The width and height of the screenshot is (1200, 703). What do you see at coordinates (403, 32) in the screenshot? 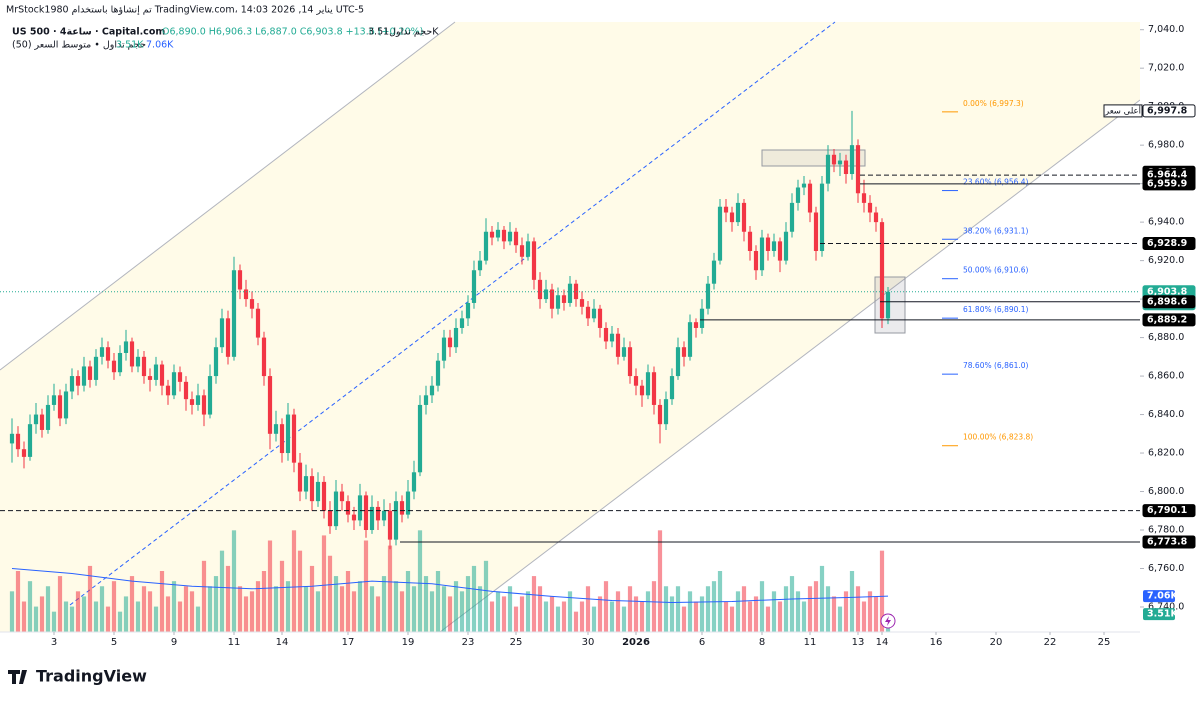
I see `volume-label: حجم تداول3.51K` at bounding box center [403, 32].